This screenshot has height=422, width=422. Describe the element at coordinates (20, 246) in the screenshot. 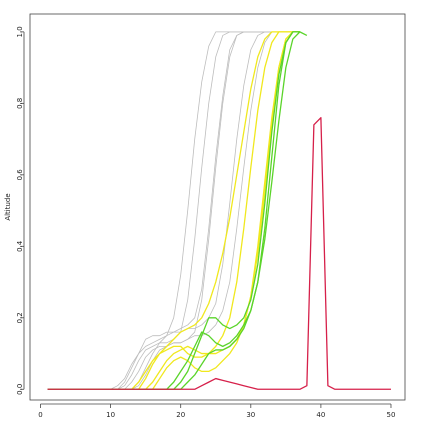

I see `y-tick-label: 0.4` at that location.